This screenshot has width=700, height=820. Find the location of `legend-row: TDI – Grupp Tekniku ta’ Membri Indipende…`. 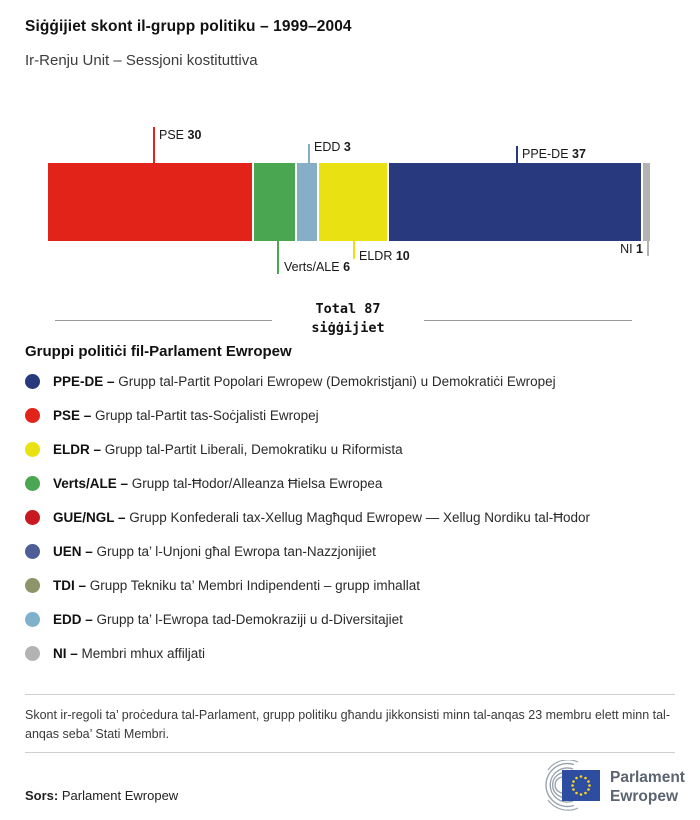

legend-row: TDI – Grupp Tekniku ta’ Membri Indipende… is located at coordinates (352, 585).